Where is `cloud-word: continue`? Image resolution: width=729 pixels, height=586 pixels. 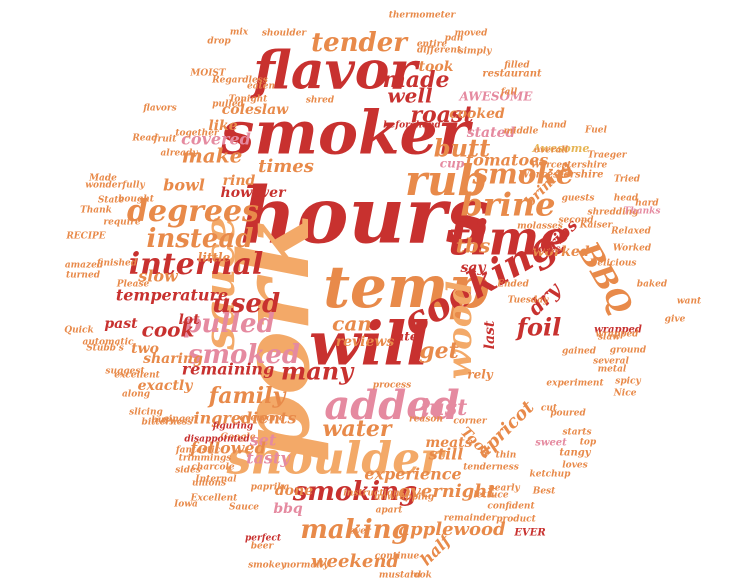 cloud-word: continue is located at coordinates (397, 557).